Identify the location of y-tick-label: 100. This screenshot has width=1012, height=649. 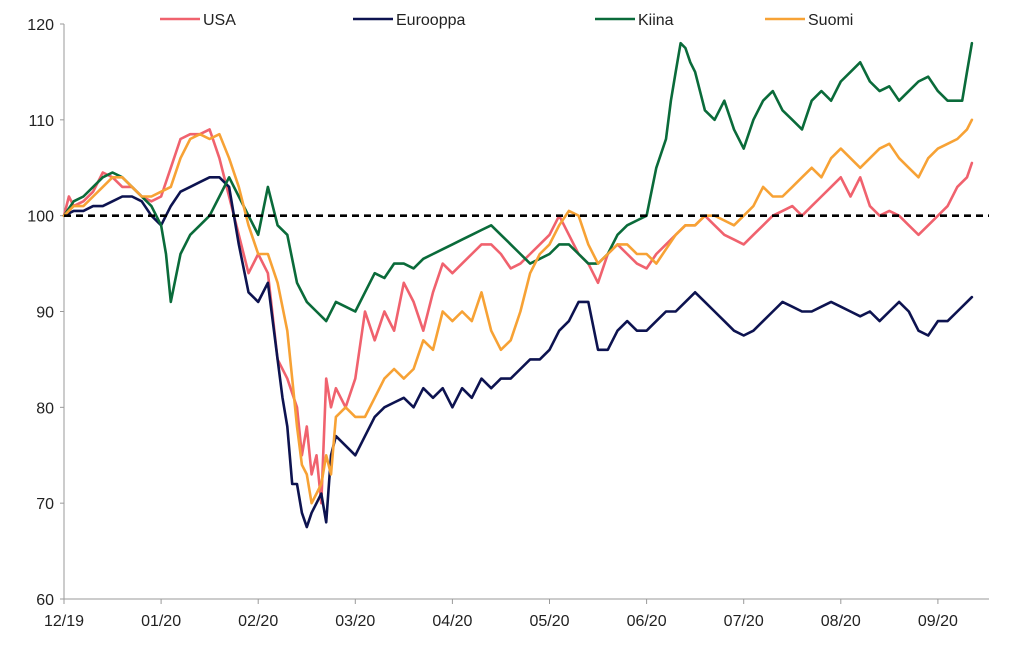
(40, 217).